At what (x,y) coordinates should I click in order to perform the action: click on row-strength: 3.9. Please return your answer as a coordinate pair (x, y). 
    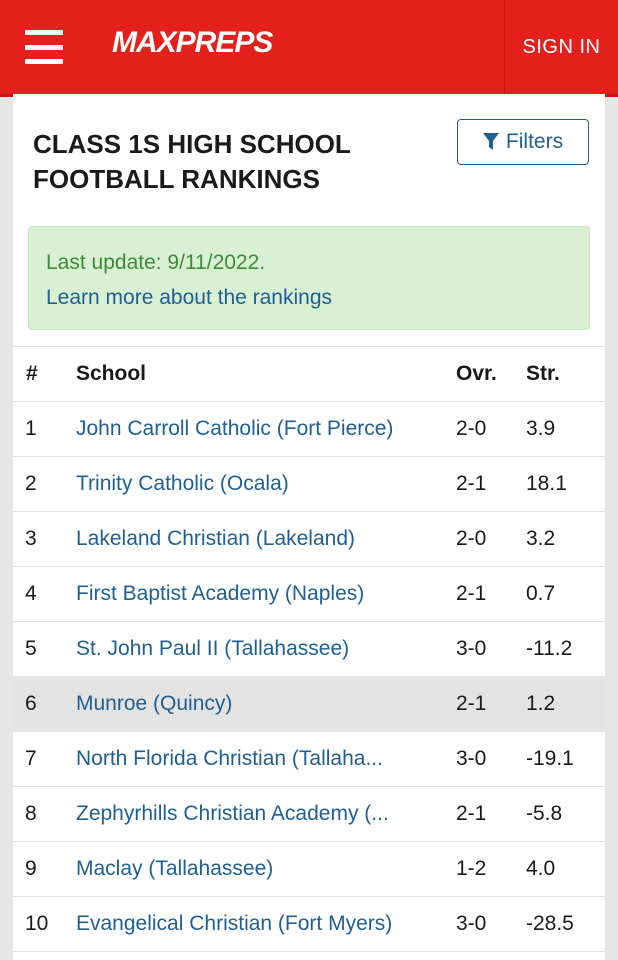
    Looking at the image, I should click on (557, 429).